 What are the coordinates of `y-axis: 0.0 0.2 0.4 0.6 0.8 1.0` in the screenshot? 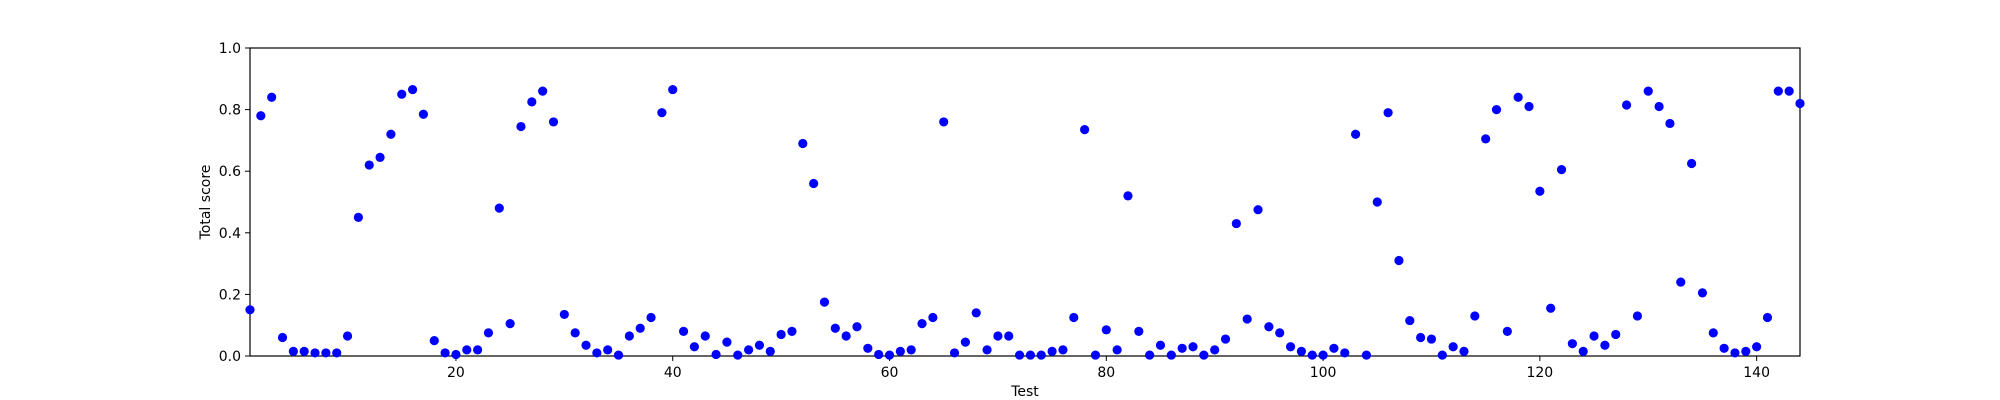 It's located at (234, 203).